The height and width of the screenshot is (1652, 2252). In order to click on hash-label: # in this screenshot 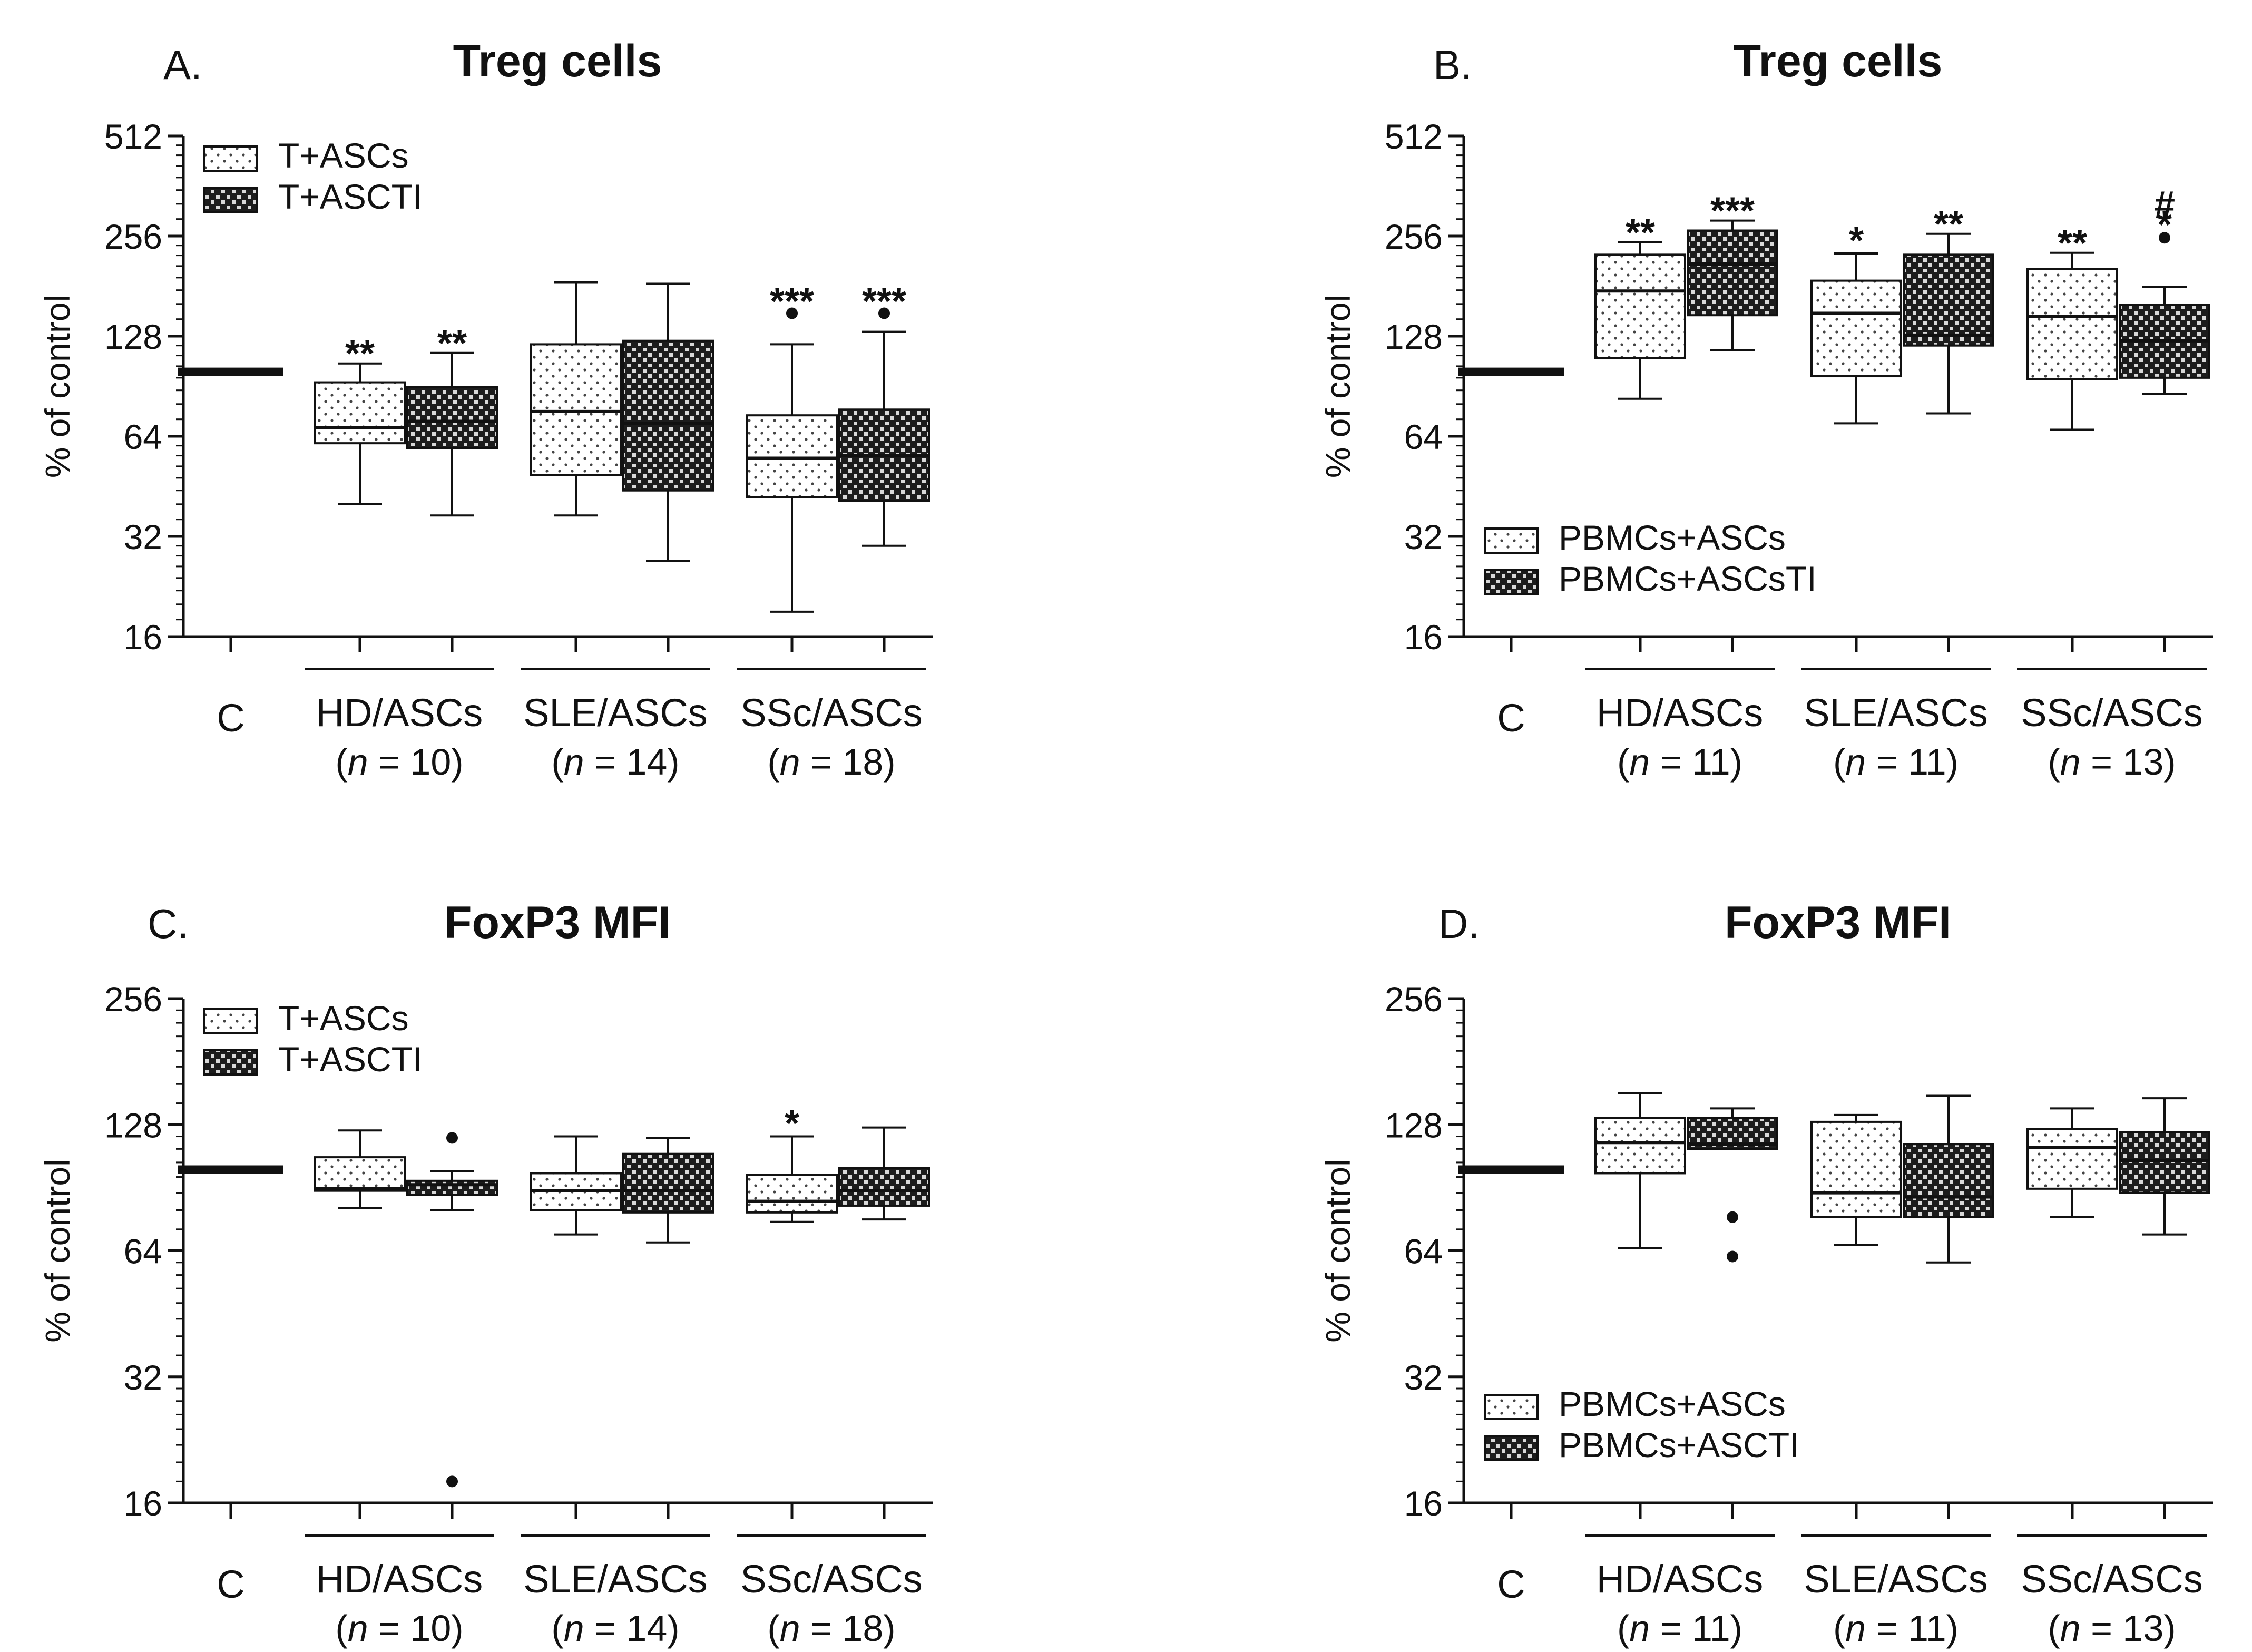, I will do `click(2164, 205)`.